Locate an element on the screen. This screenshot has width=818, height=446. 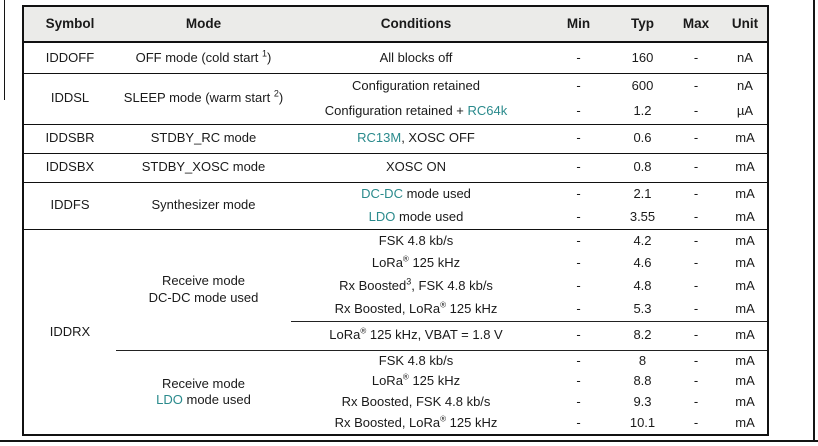
unit-value: µA is located at coordinates (745, 110).